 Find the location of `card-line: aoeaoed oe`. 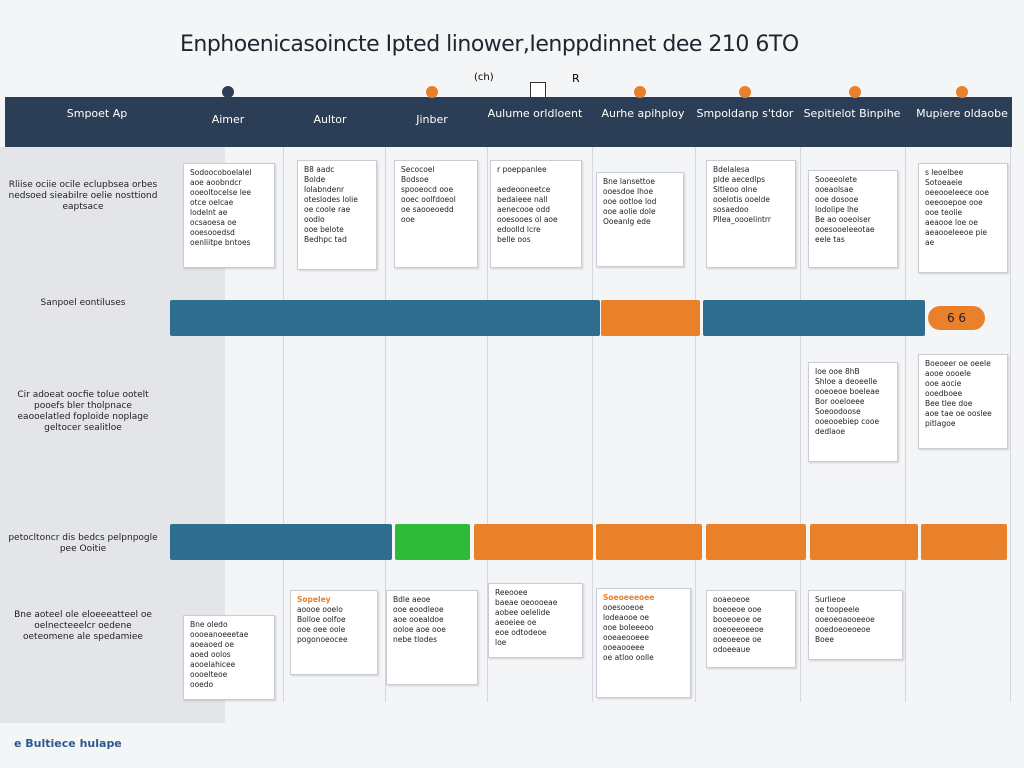

card-line: aoeaoed oe is located at coordinates (212, 644).